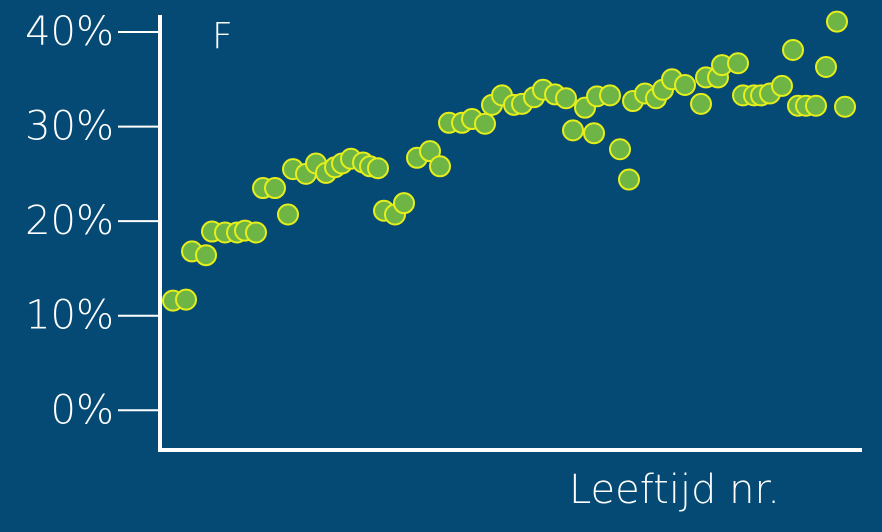  What do you see at coordinates (69, 127) in the screenshot?
I see `y-tick-label: 30%` at bounding box center [69, 127].